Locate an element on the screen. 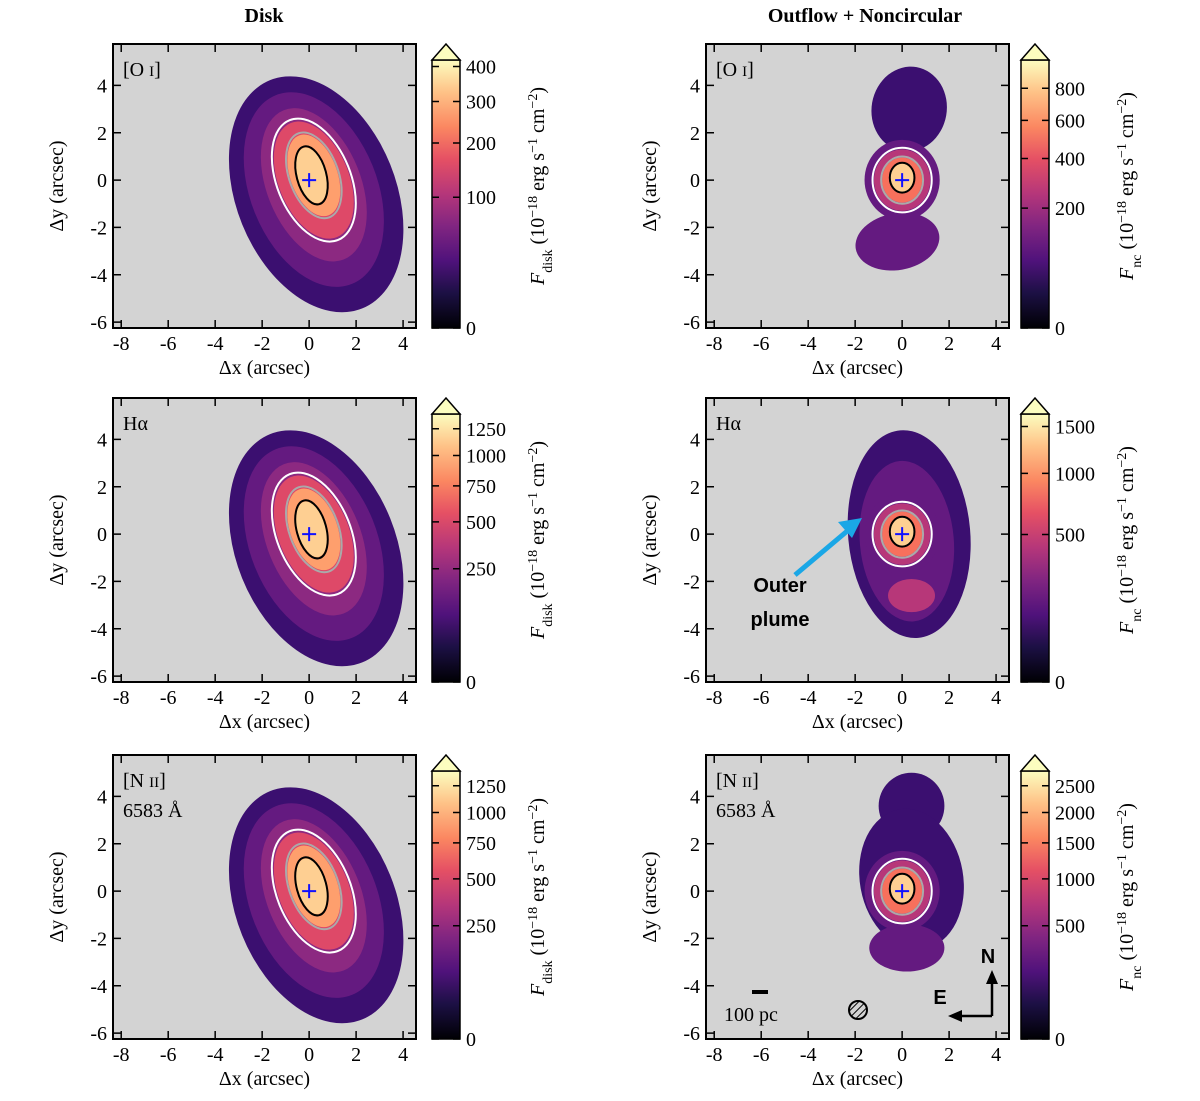 This screenshot has width=1200, height=1101. panel-label-part: I is located at coordinates (744, 72).